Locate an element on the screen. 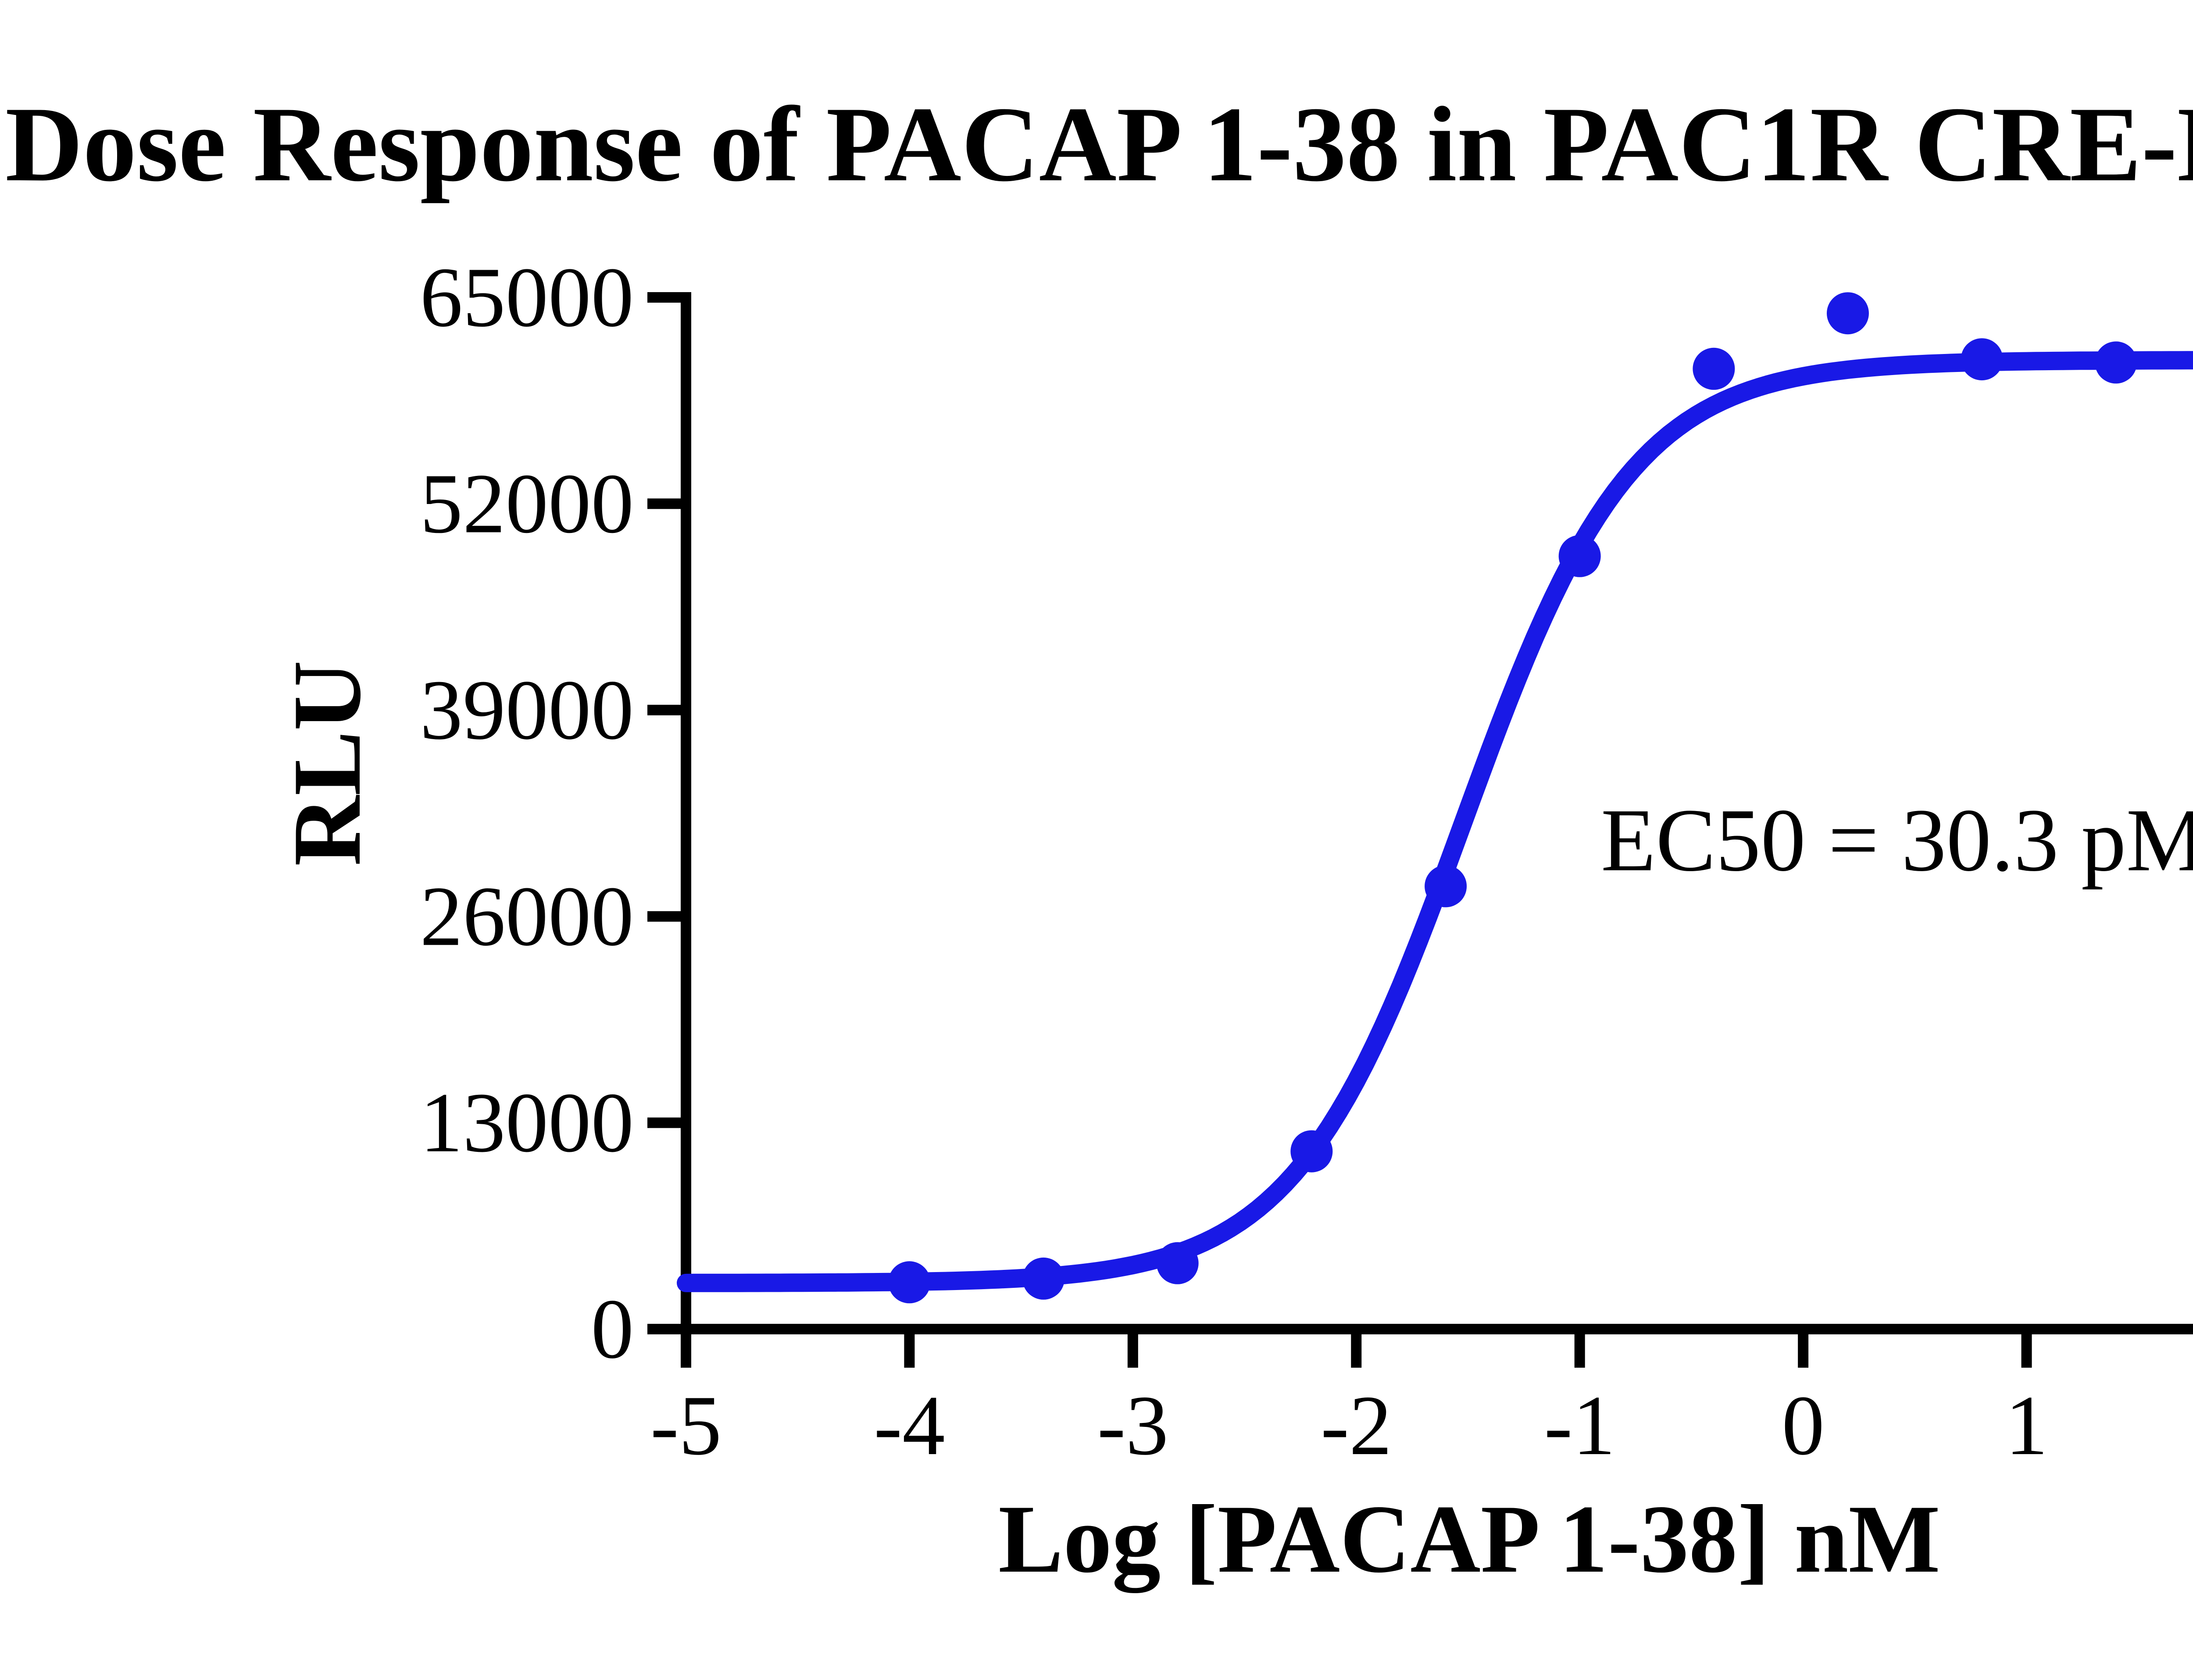 This screenshot has width=2193, height=1680. x-tick-label: 0 is located at coordinates (1804, 1425).